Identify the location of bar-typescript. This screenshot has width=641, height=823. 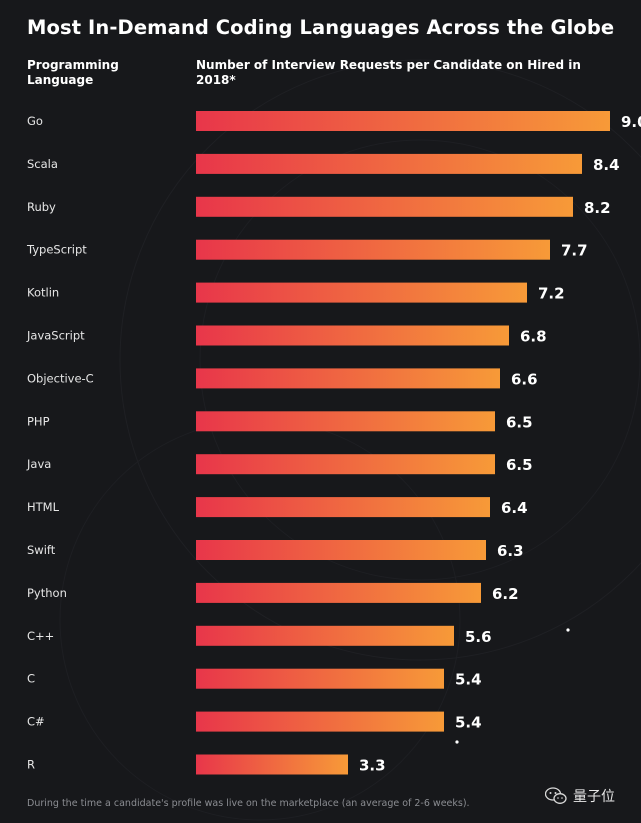
(373, 249).